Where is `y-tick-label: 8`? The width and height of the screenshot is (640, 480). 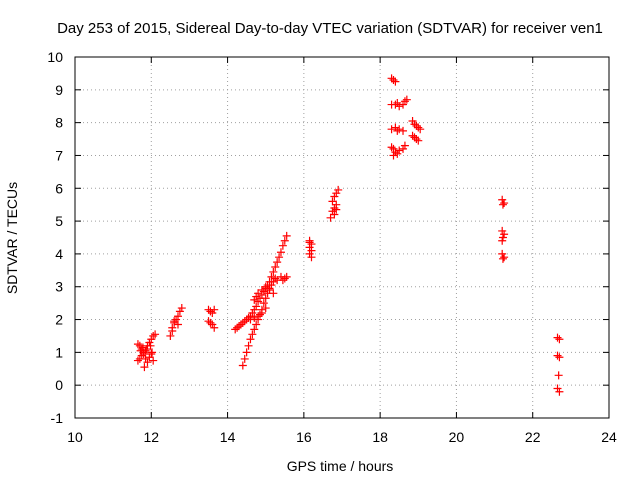
y-tick-label: 8 is located at coordinates (59, 123).